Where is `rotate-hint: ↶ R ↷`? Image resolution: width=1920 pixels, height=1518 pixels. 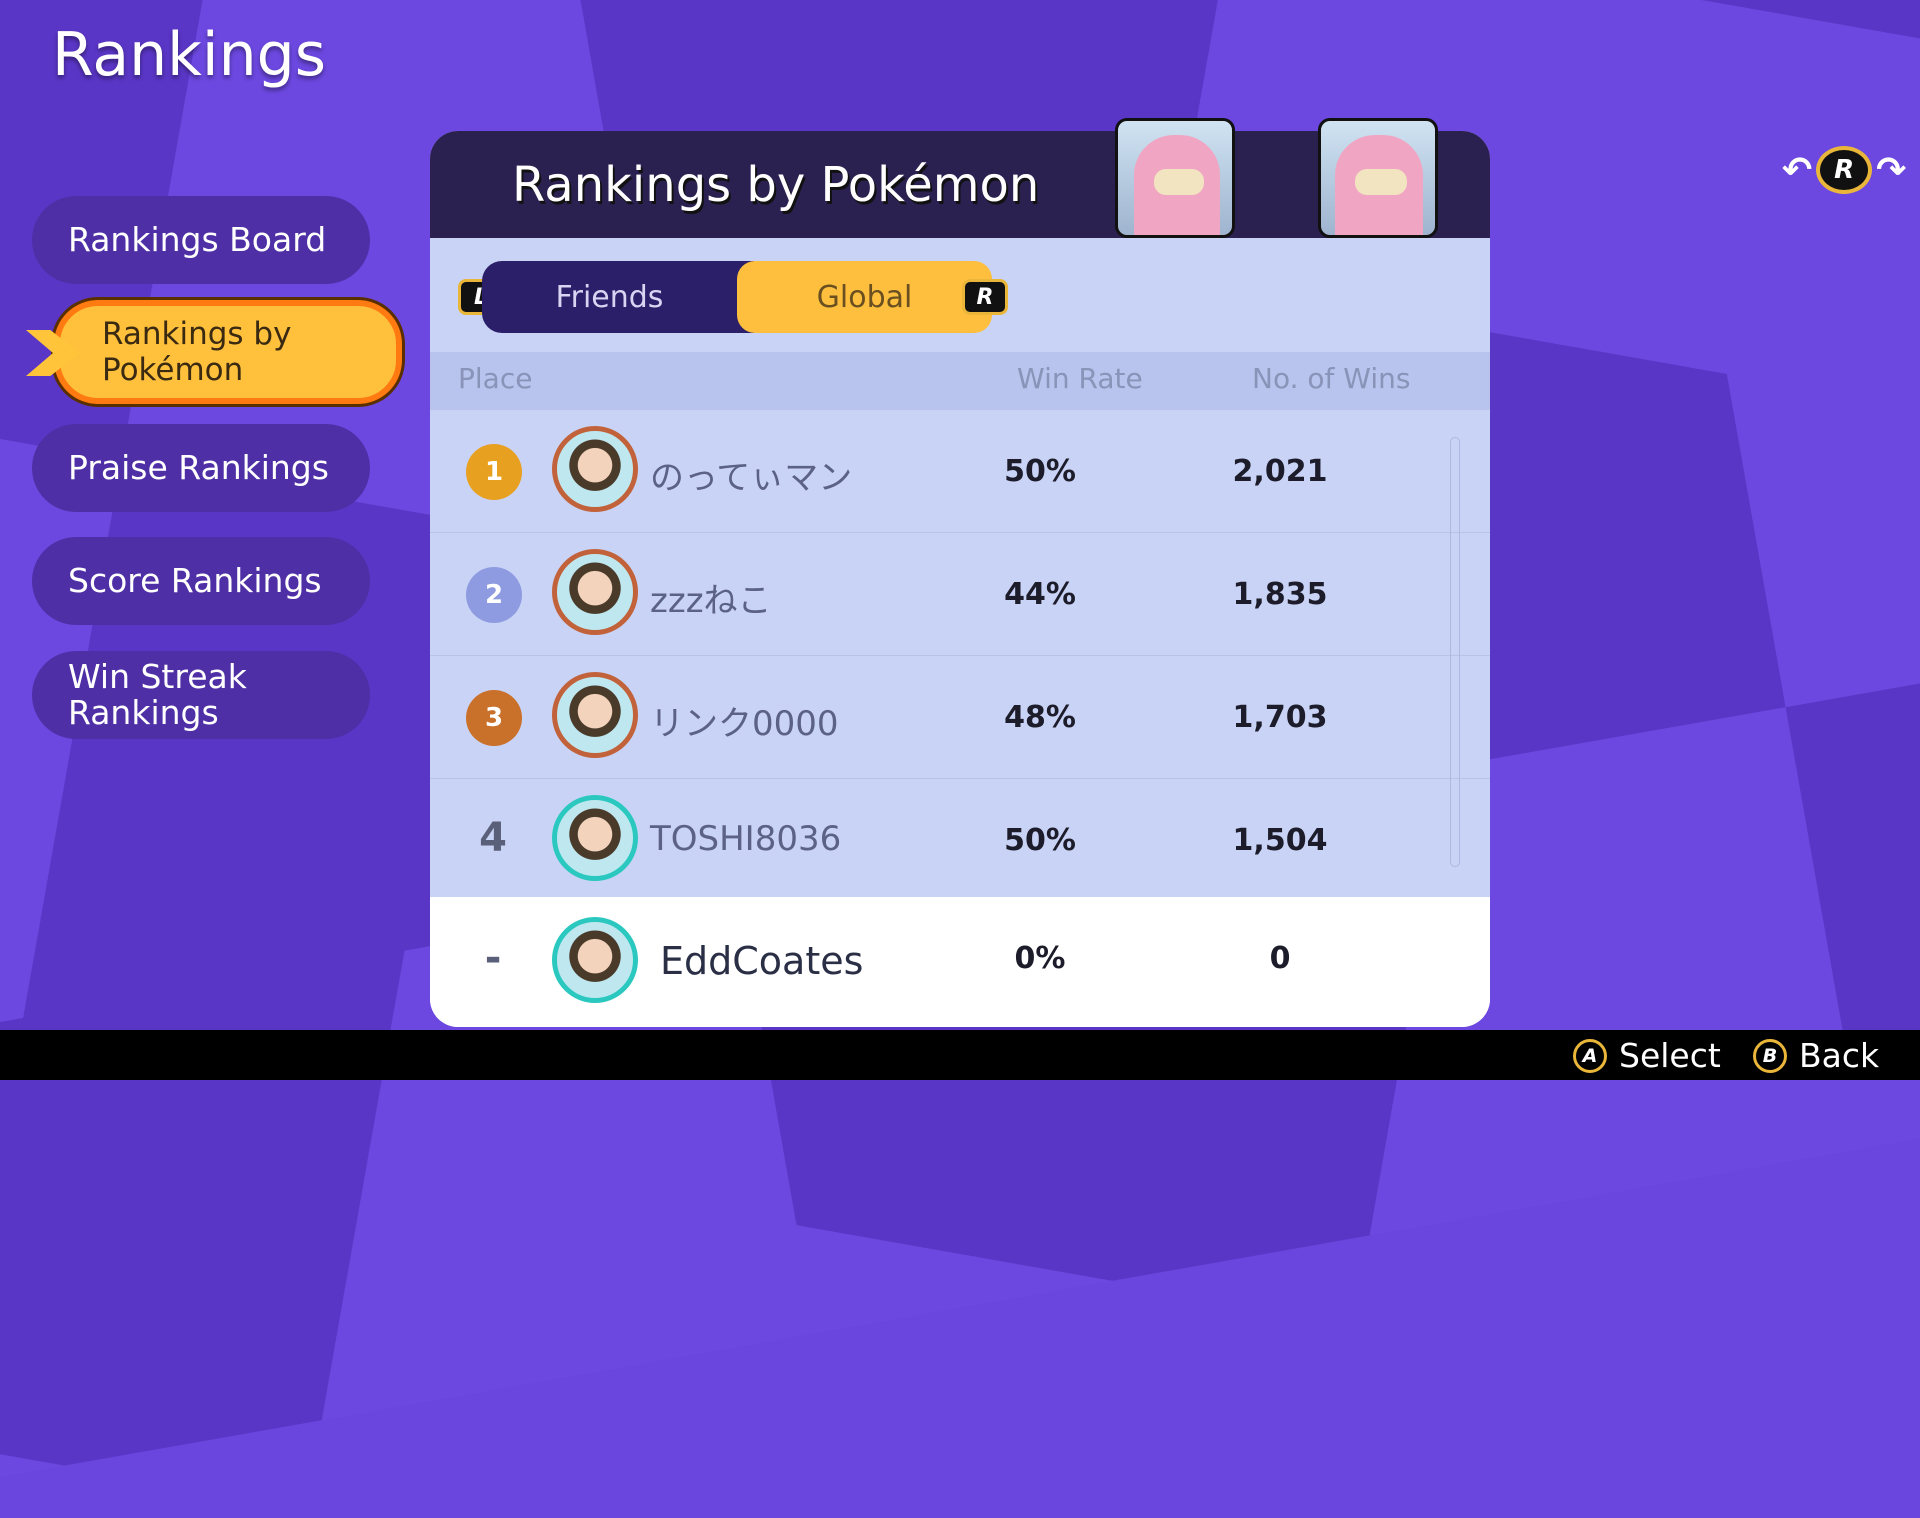
rotate-hint: ↶ R ↷ is located at coordinates (1844, 170).